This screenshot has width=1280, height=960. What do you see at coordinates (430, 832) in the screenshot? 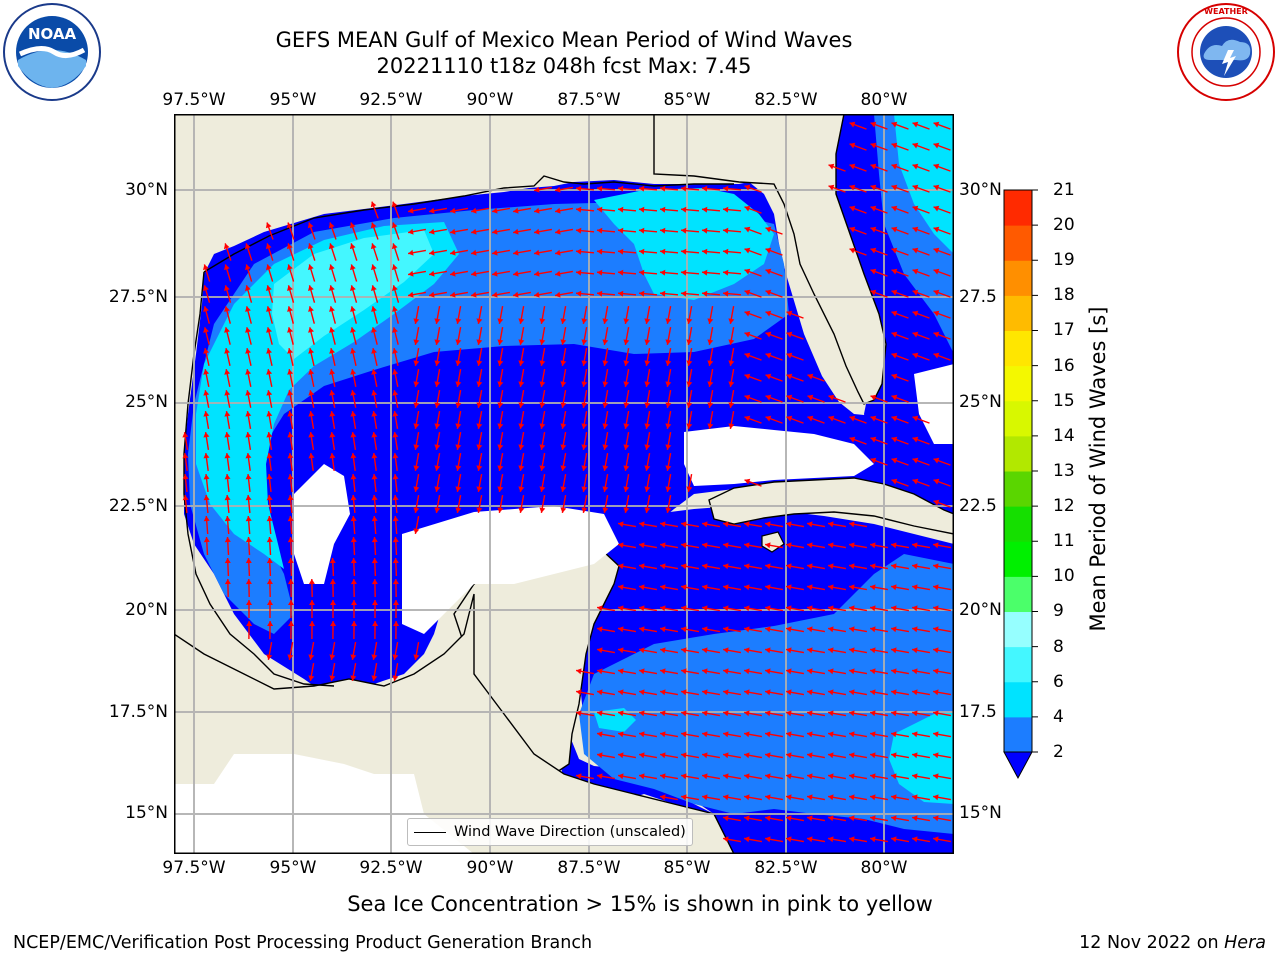
I see `legend-line-icon` at bounding box center [430, 832].